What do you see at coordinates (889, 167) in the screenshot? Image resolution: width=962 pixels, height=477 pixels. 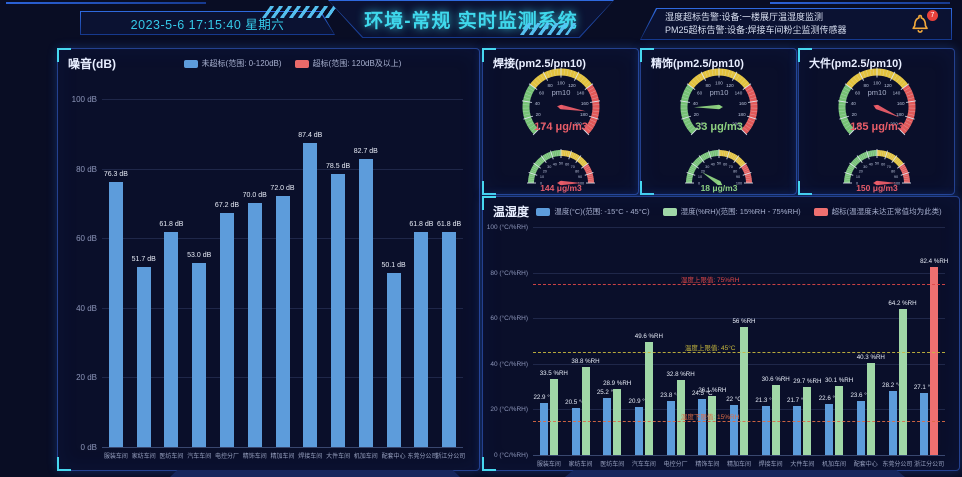 I see `svg-text: 70` at bounding box center [889, 167].